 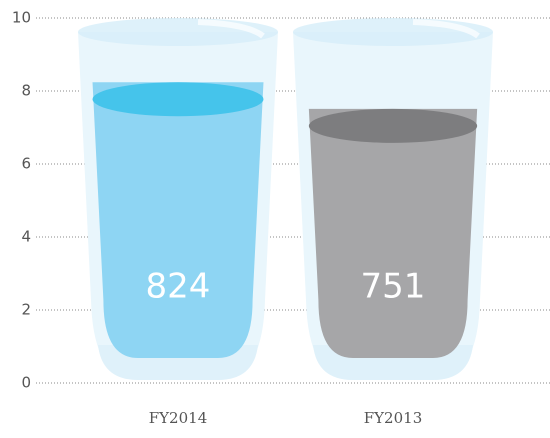 What do you see at coordinates (21, 18) in the screenshot?
I see `y-tick-label: 10` at bounding box center [21, 18].